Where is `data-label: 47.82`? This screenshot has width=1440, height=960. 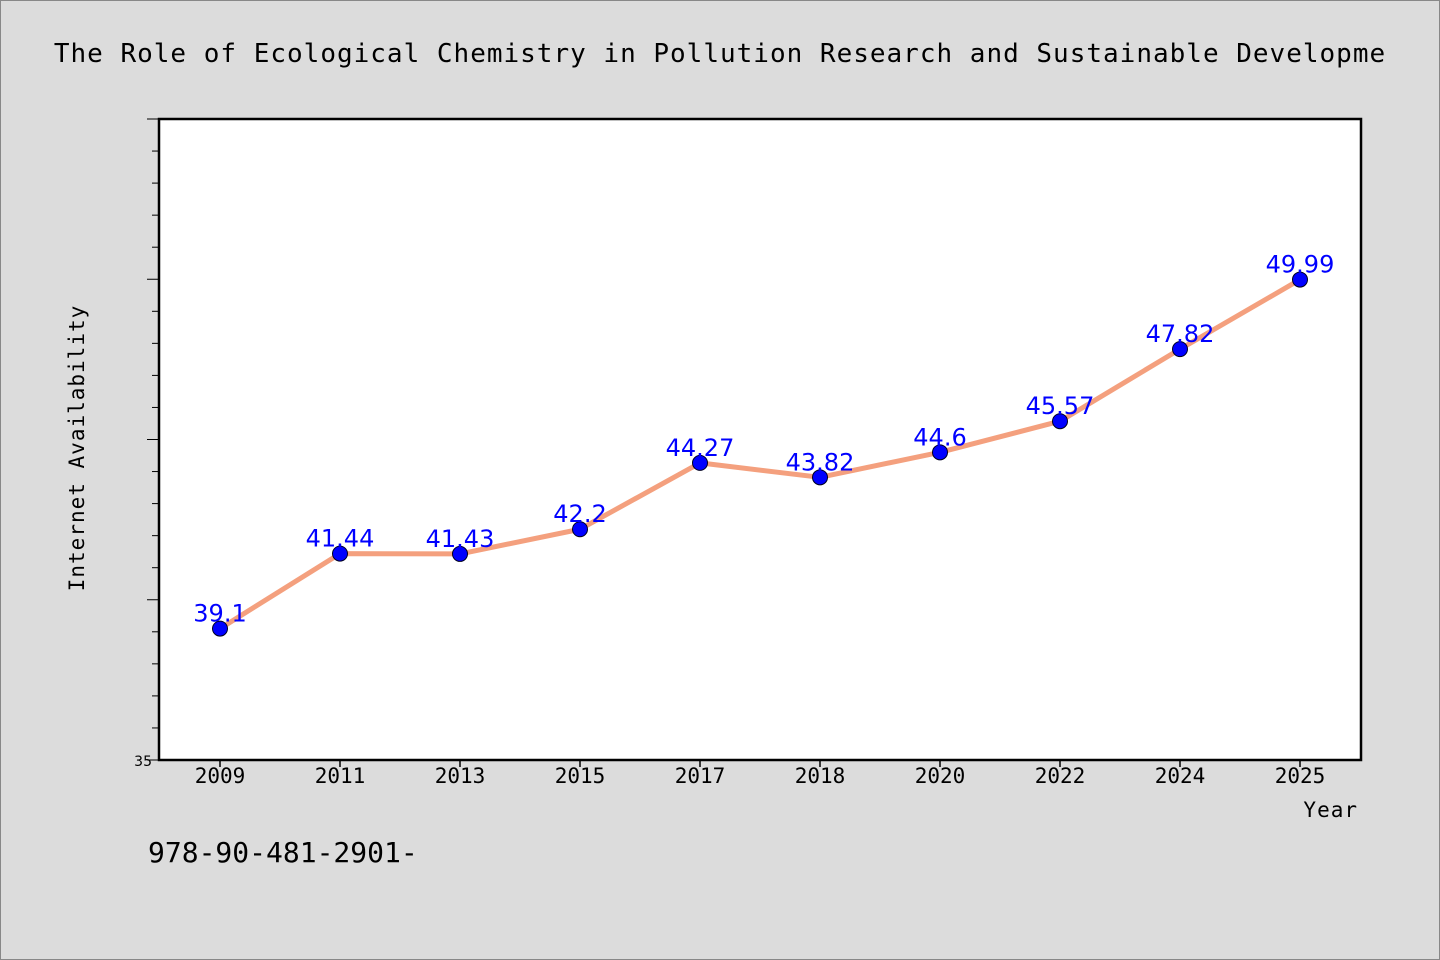
data-label: 47.82 is located at coordinates (1180, 334).